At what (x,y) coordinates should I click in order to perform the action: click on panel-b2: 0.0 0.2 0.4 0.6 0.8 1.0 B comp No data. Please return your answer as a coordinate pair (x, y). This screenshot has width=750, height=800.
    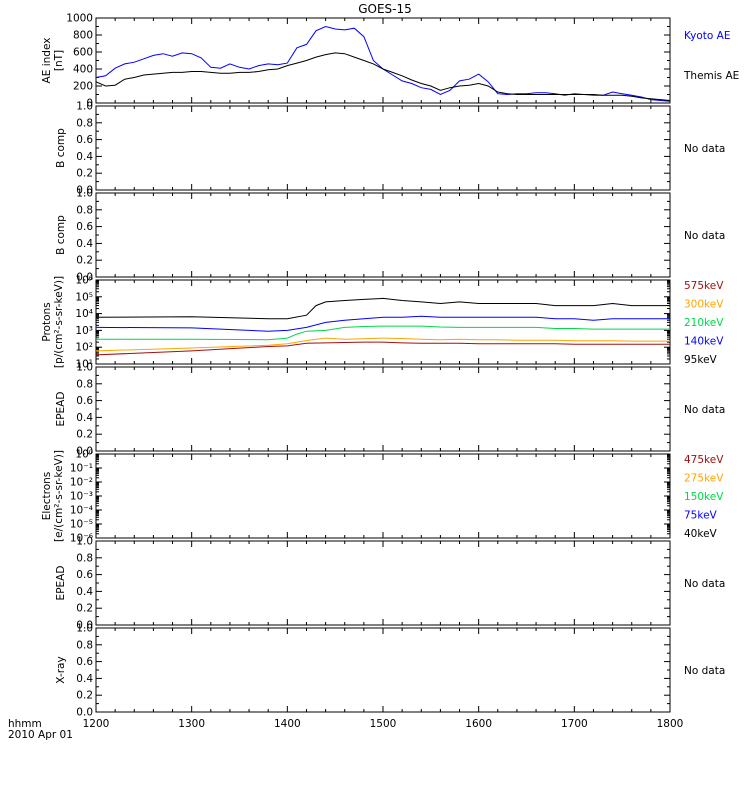
    Looking at the image, I should click on (390, 236).